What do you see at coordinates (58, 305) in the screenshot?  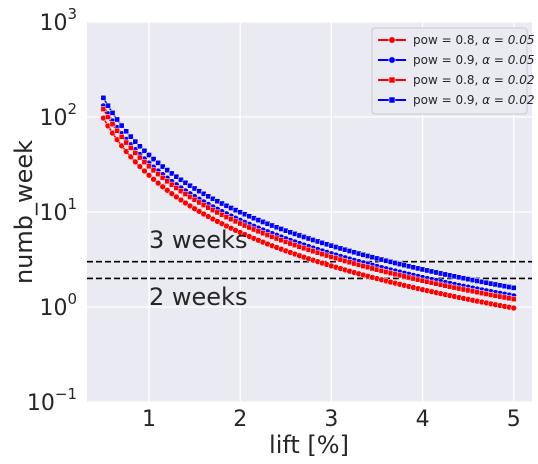 I see `y-tick-label: 10⁰` at bounding box center [58, 305].